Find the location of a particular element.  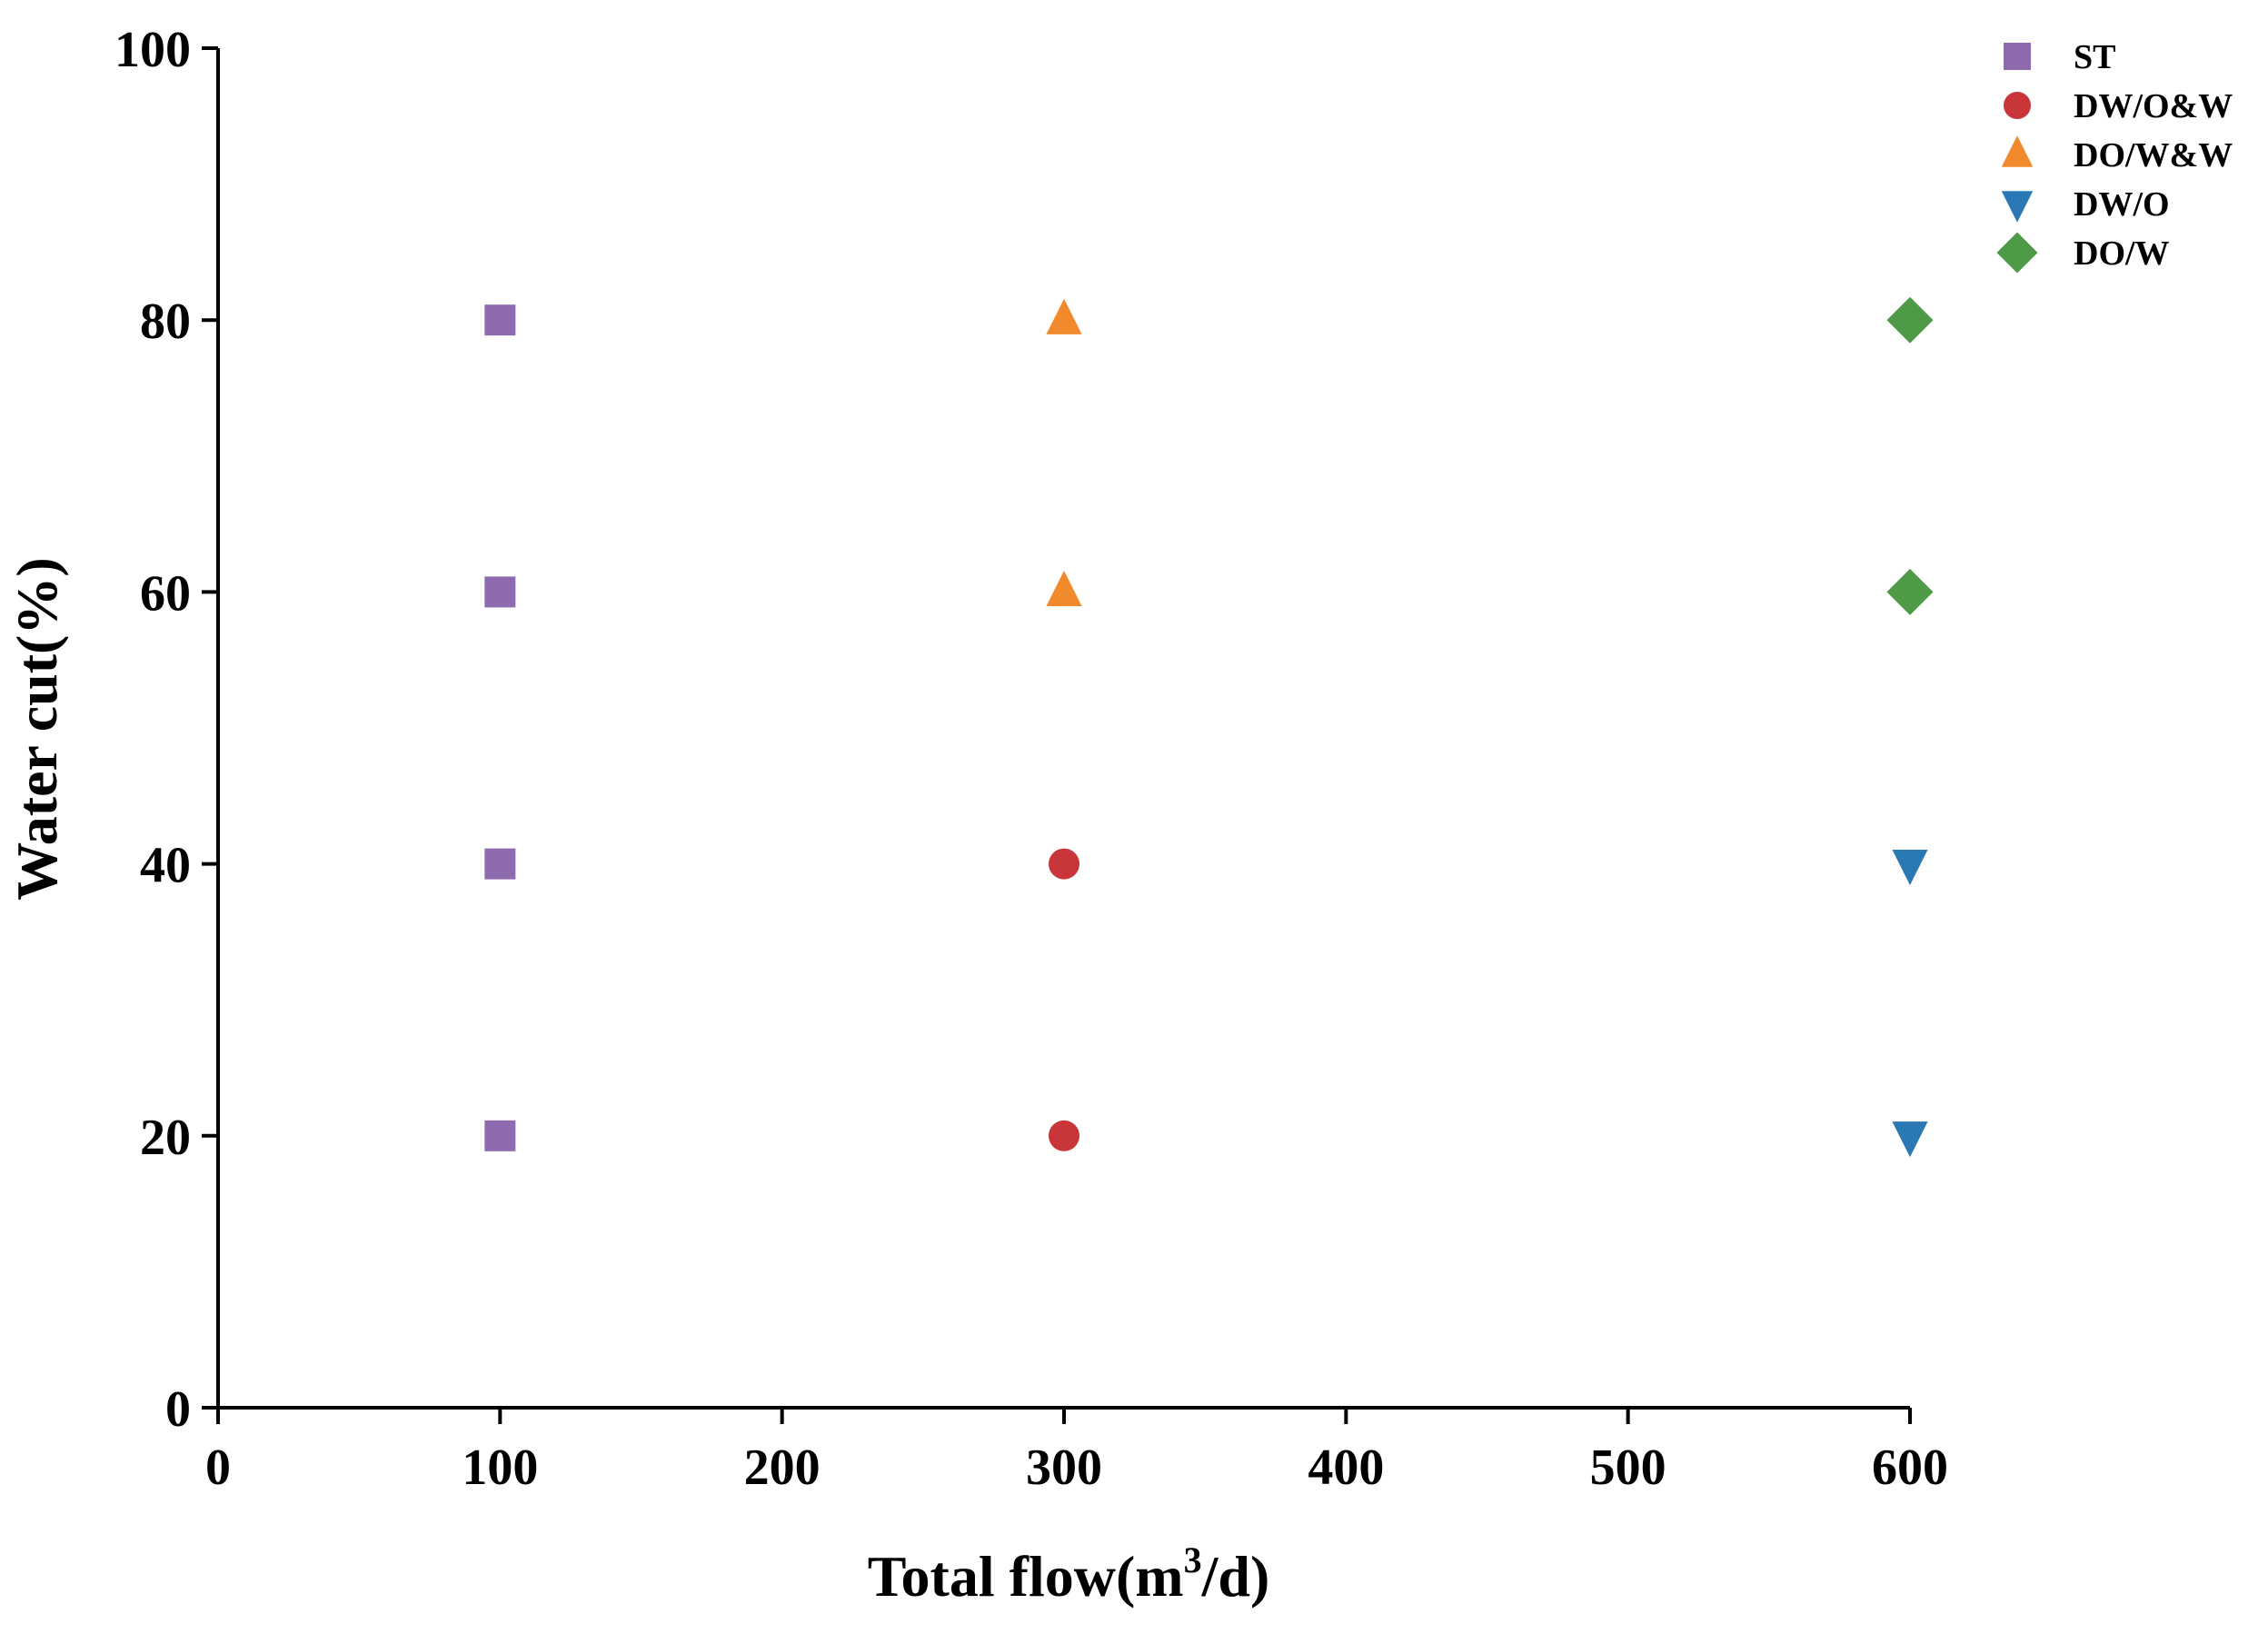

x-axis-title-superscript: 3 is located at coordinates (1193, 1559).